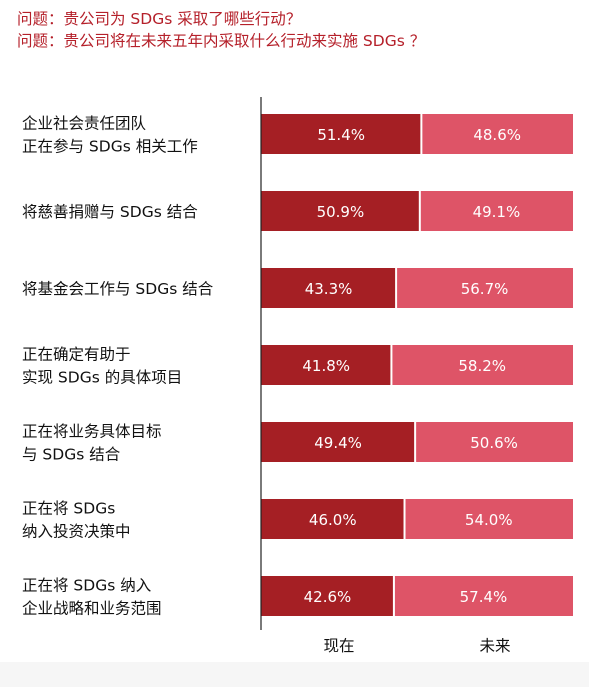  I want to click on bottom-strip, so click(294, 674).